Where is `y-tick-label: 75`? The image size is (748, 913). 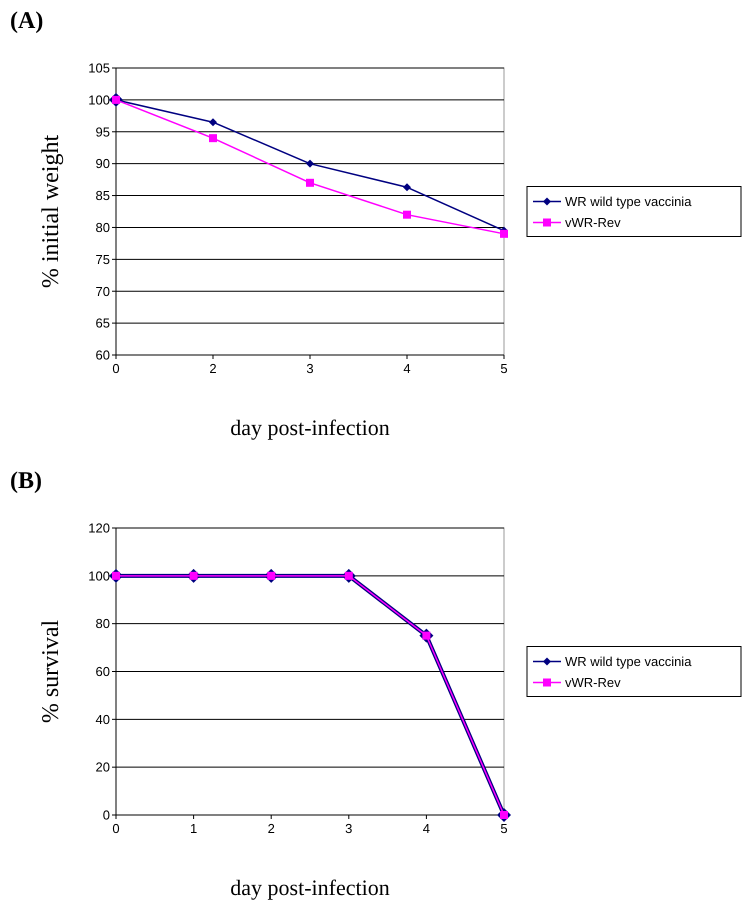
y-tick-label: 75 is located at coordinates (103, 259).